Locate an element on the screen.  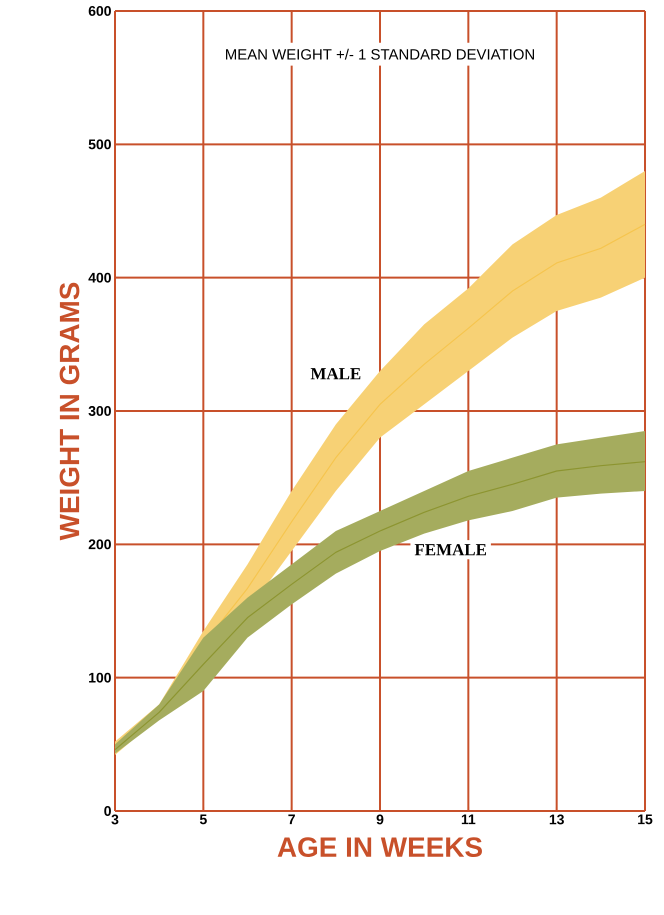
x-tick-label: 9 is located at coordinates (380, 819).